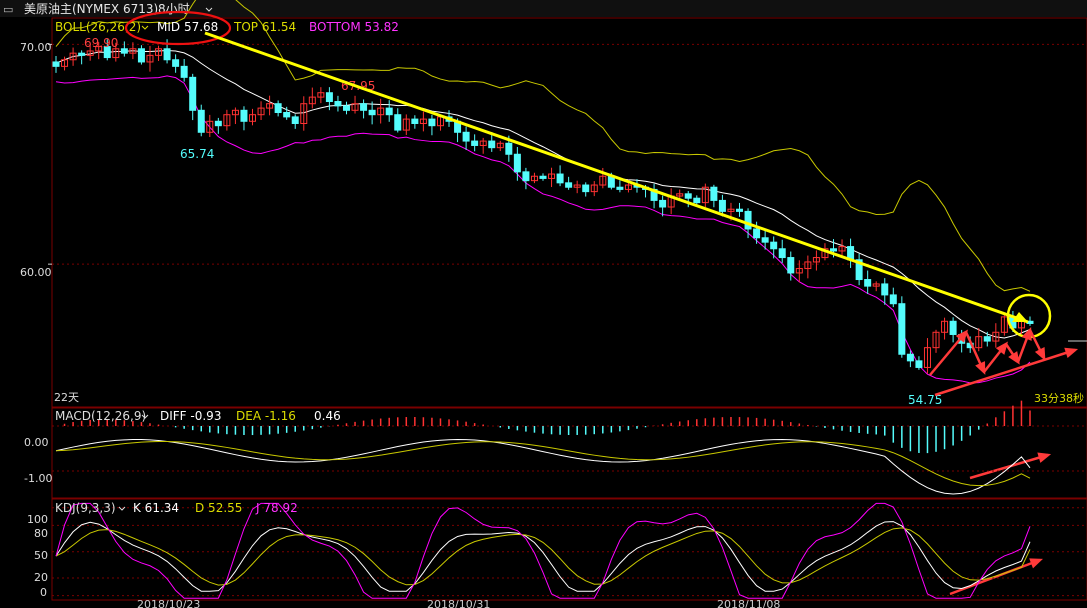 This screenshot has width=1087, height=608. Describe the element at coordinates (100, 416) in the screenshot. I see `macd-legend: MACD(12,26,9)` at that location.